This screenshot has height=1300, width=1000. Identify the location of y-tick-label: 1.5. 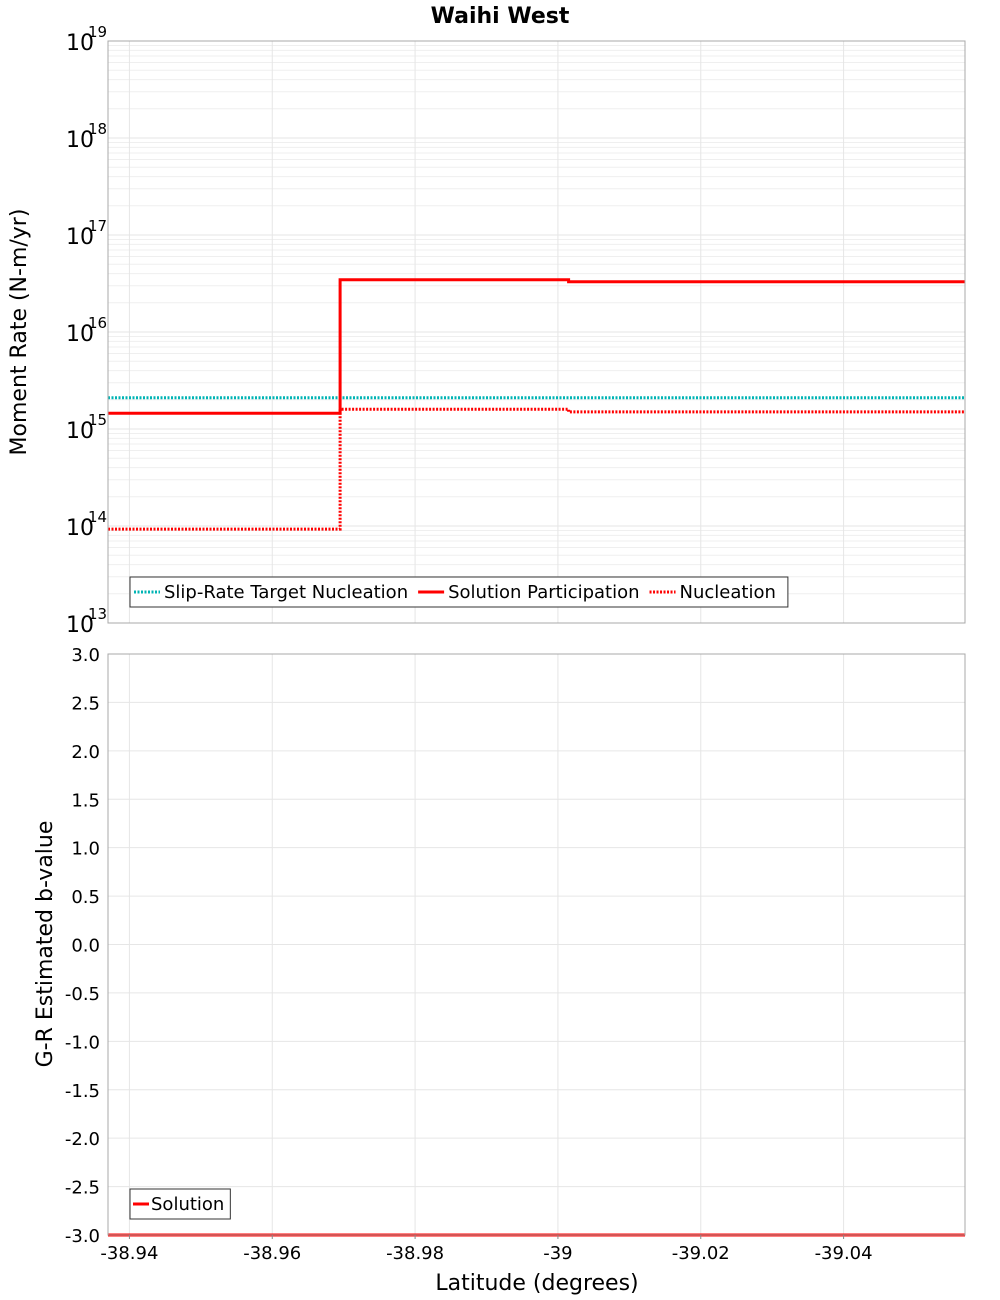
(85, 800).